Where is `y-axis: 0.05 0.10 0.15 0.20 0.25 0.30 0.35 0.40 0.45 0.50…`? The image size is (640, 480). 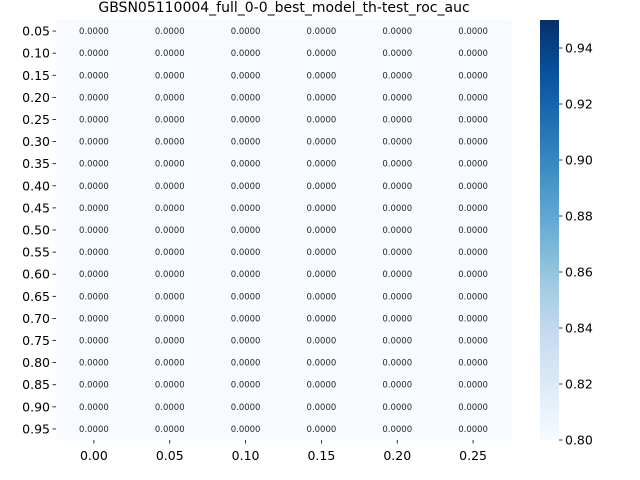 y-axis: 0.05 0.10 0.15 0.20 0.25 0.30 0.35 0.40 0.45 0.50… is located at coordinates (39, 230).